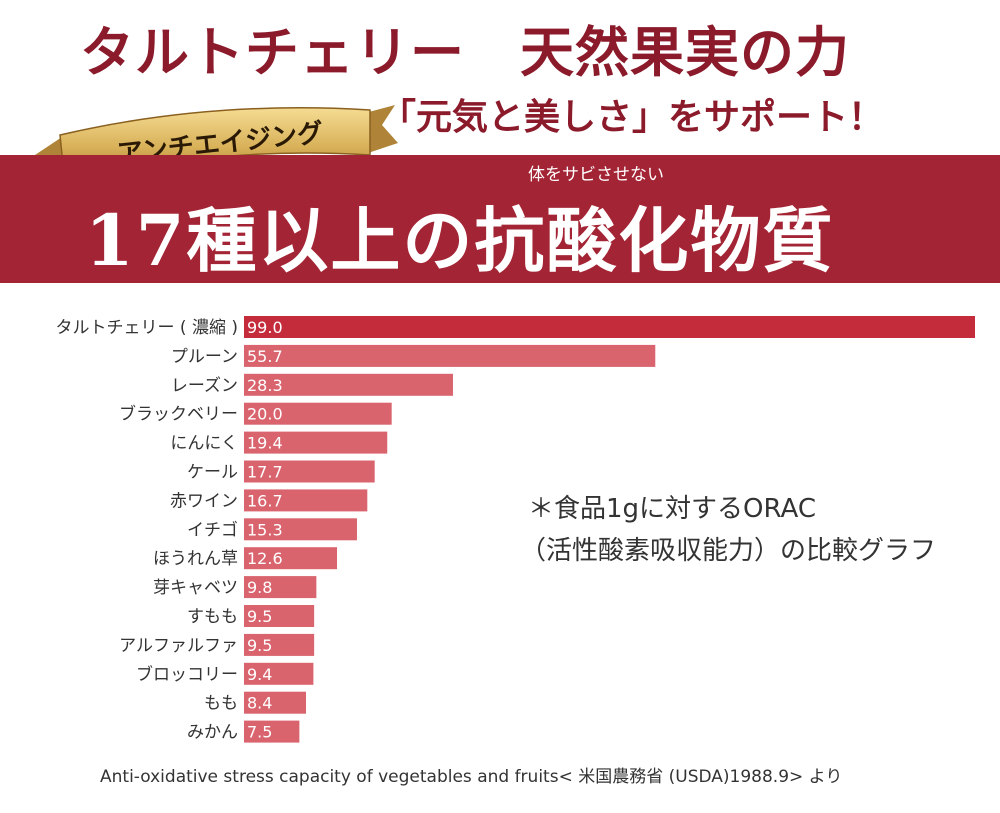  What do you see at coordinates (265, 414) in the screenshot?
I see `value-label: 20.0` at bounding box center [265, 414].